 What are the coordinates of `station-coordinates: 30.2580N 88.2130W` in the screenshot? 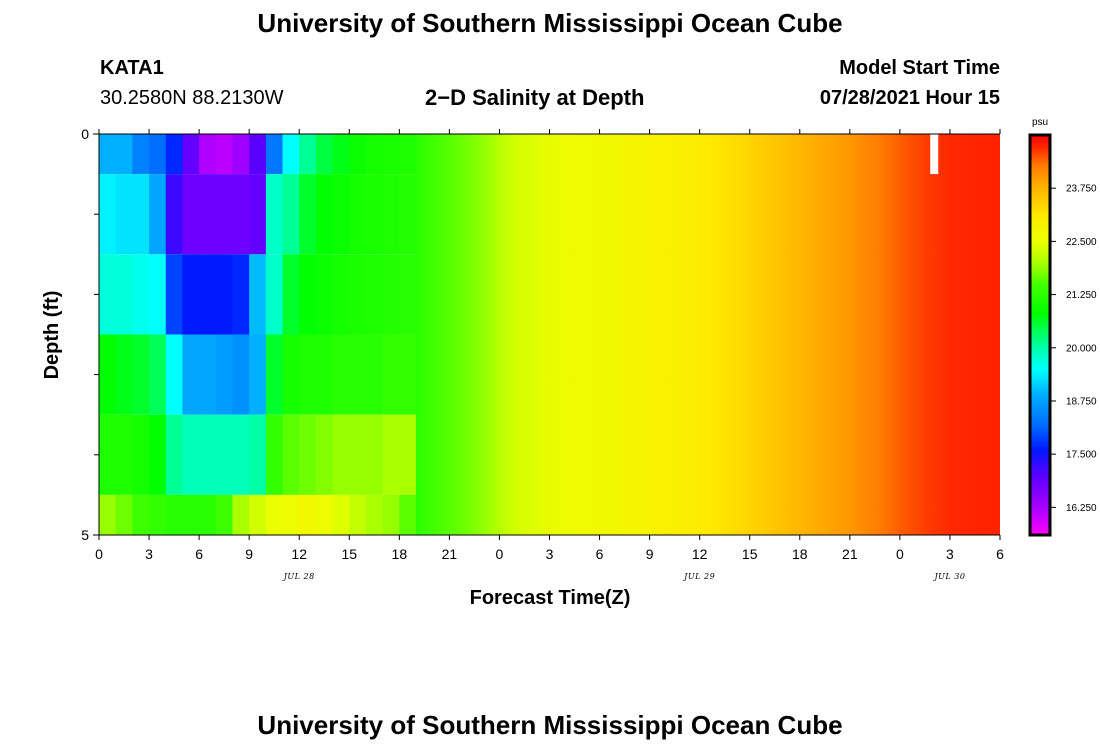 It's located at (192, 98).